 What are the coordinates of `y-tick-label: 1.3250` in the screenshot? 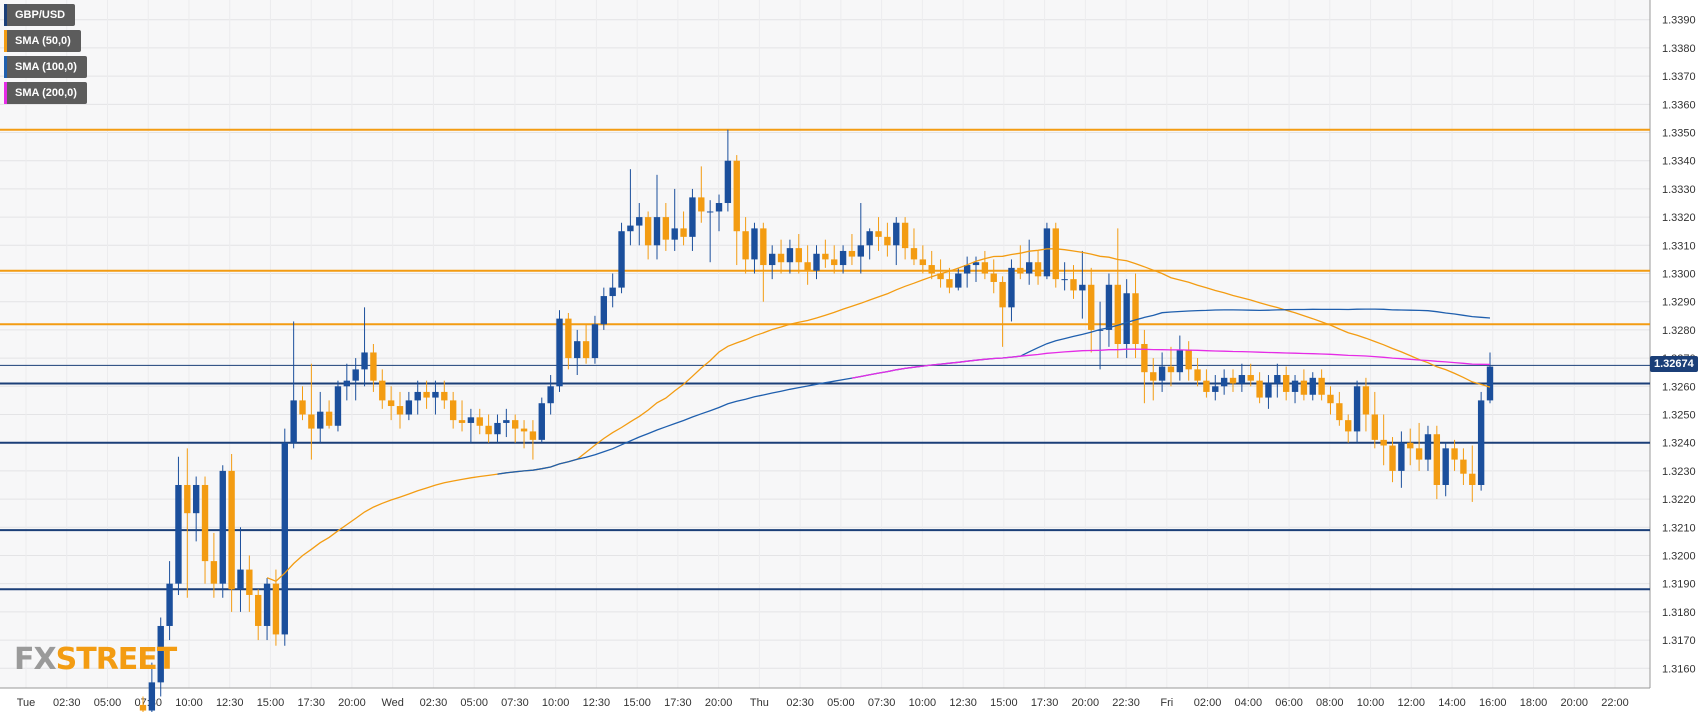 It's located at (1679, 415).